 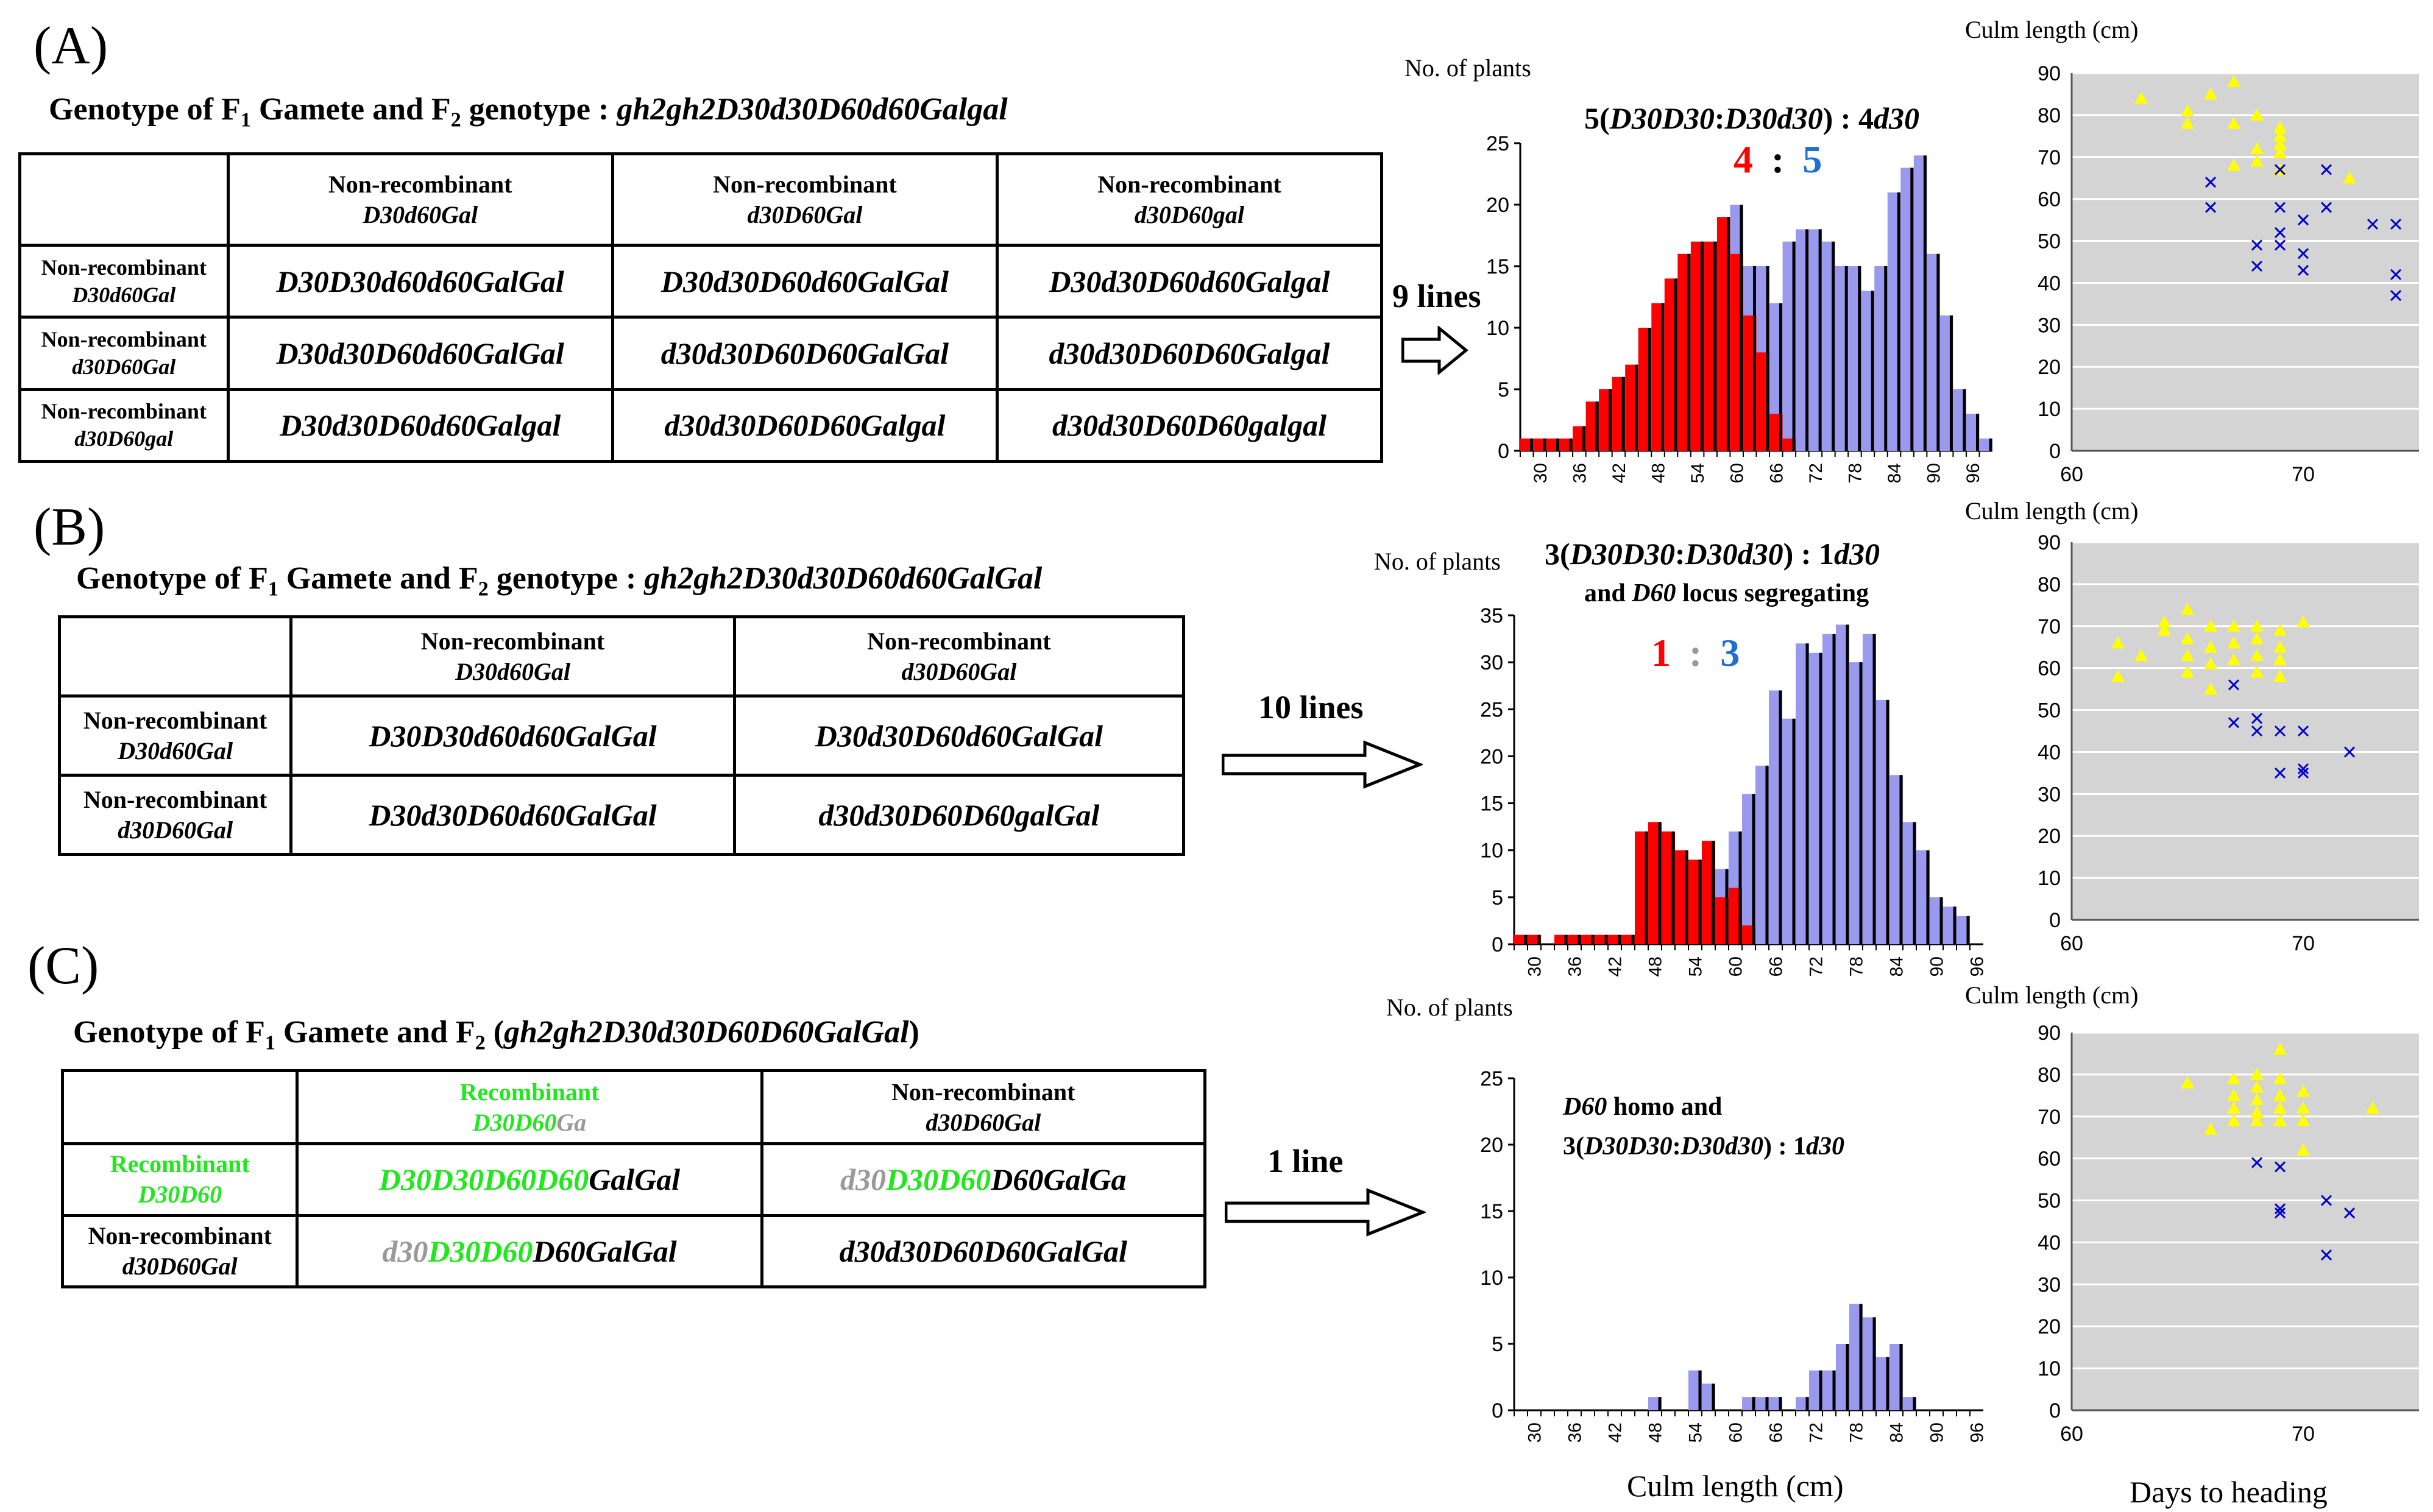 What do you see at coordinates (1503, 390) in the screenshot?
I see `y-tick-label: 5` at bounding box center [1503, 390].